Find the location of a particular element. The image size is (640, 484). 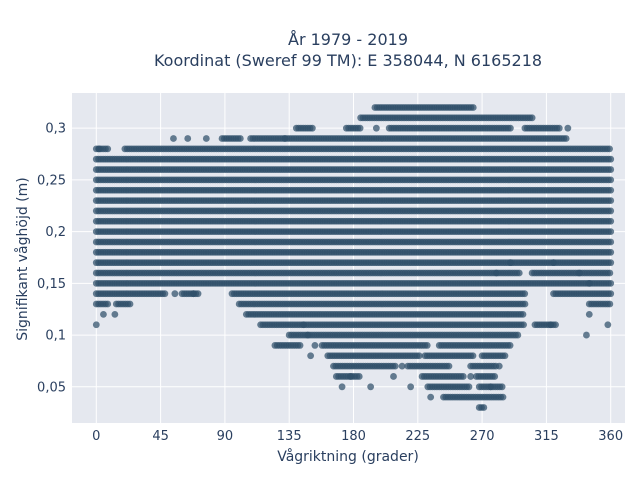

x-tick-label: 90 is located at coordinates (225, 436).